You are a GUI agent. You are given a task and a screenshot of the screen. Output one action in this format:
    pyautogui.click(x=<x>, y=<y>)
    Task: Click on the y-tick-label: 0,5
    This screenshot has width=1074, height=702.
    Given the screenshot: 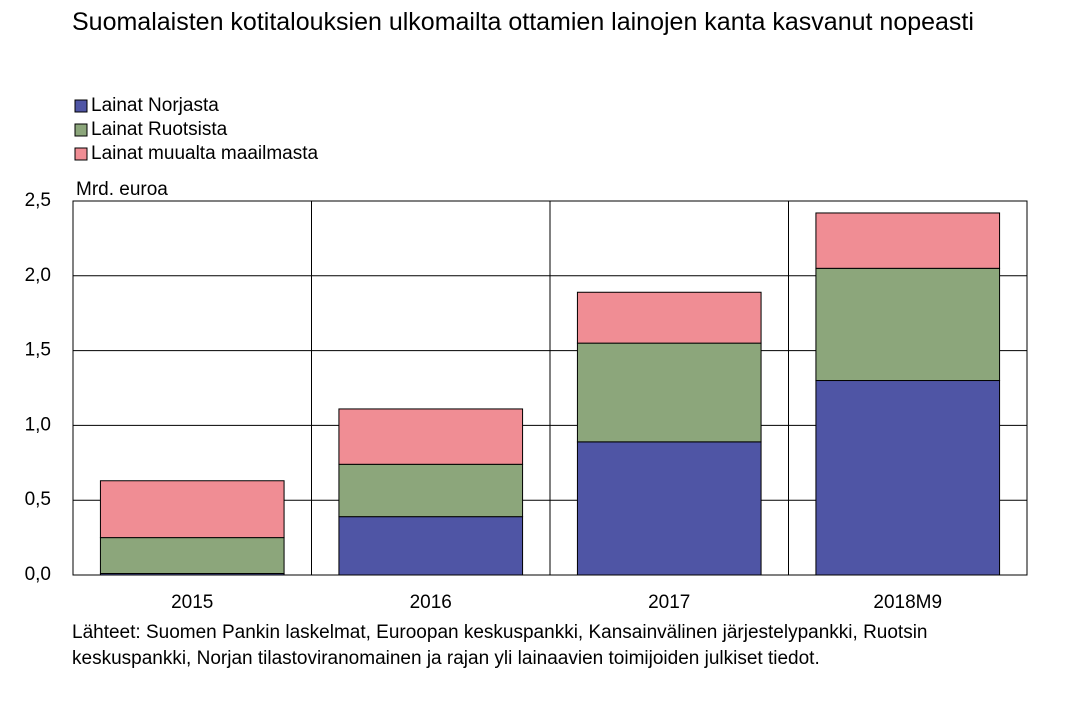 What is the action you would take?
    pyautogui.click(x=38, y=499)
    